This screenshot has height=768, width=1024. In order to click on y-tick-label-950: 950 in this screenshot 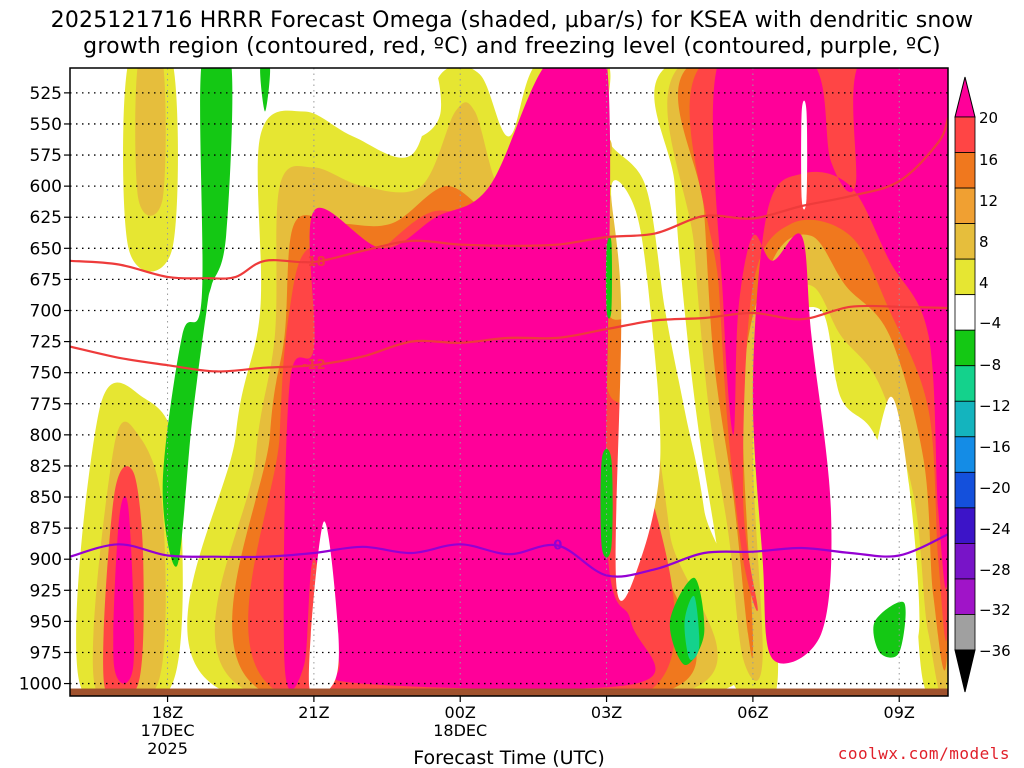, I will do `click(46, 622)`.